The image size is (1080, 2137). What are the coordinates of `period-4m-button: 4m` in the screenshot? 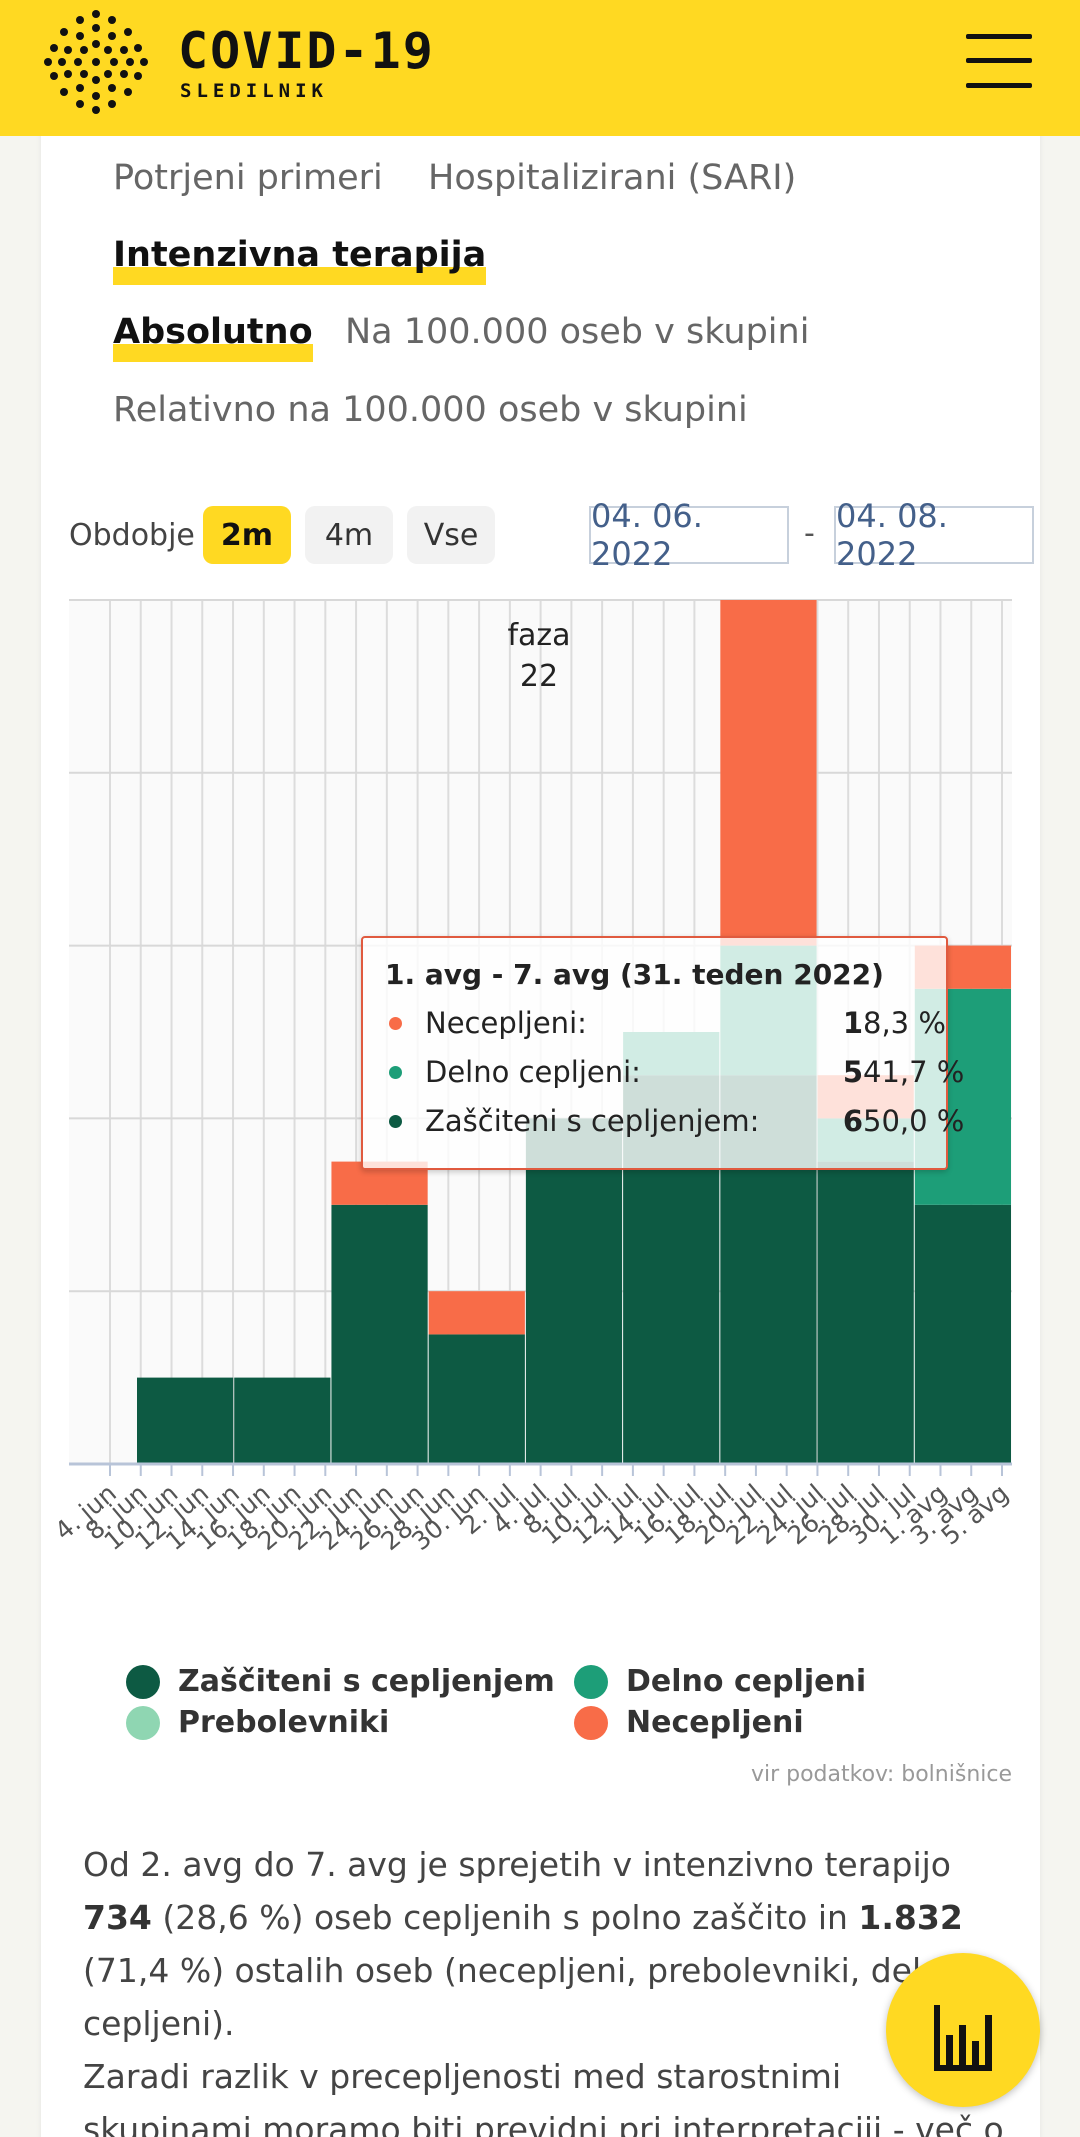 It's located at (349, 535).